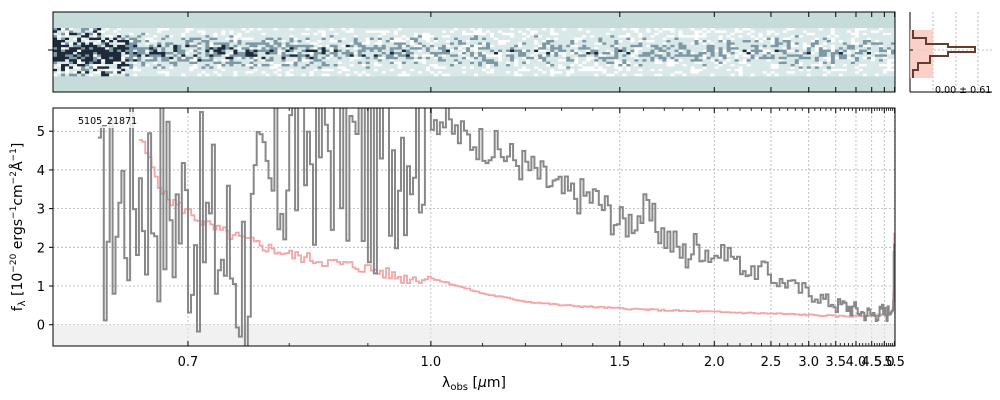 The width and height of the screenshot is (1000, 400). I want to click on profile-curve, so click(944, 54).